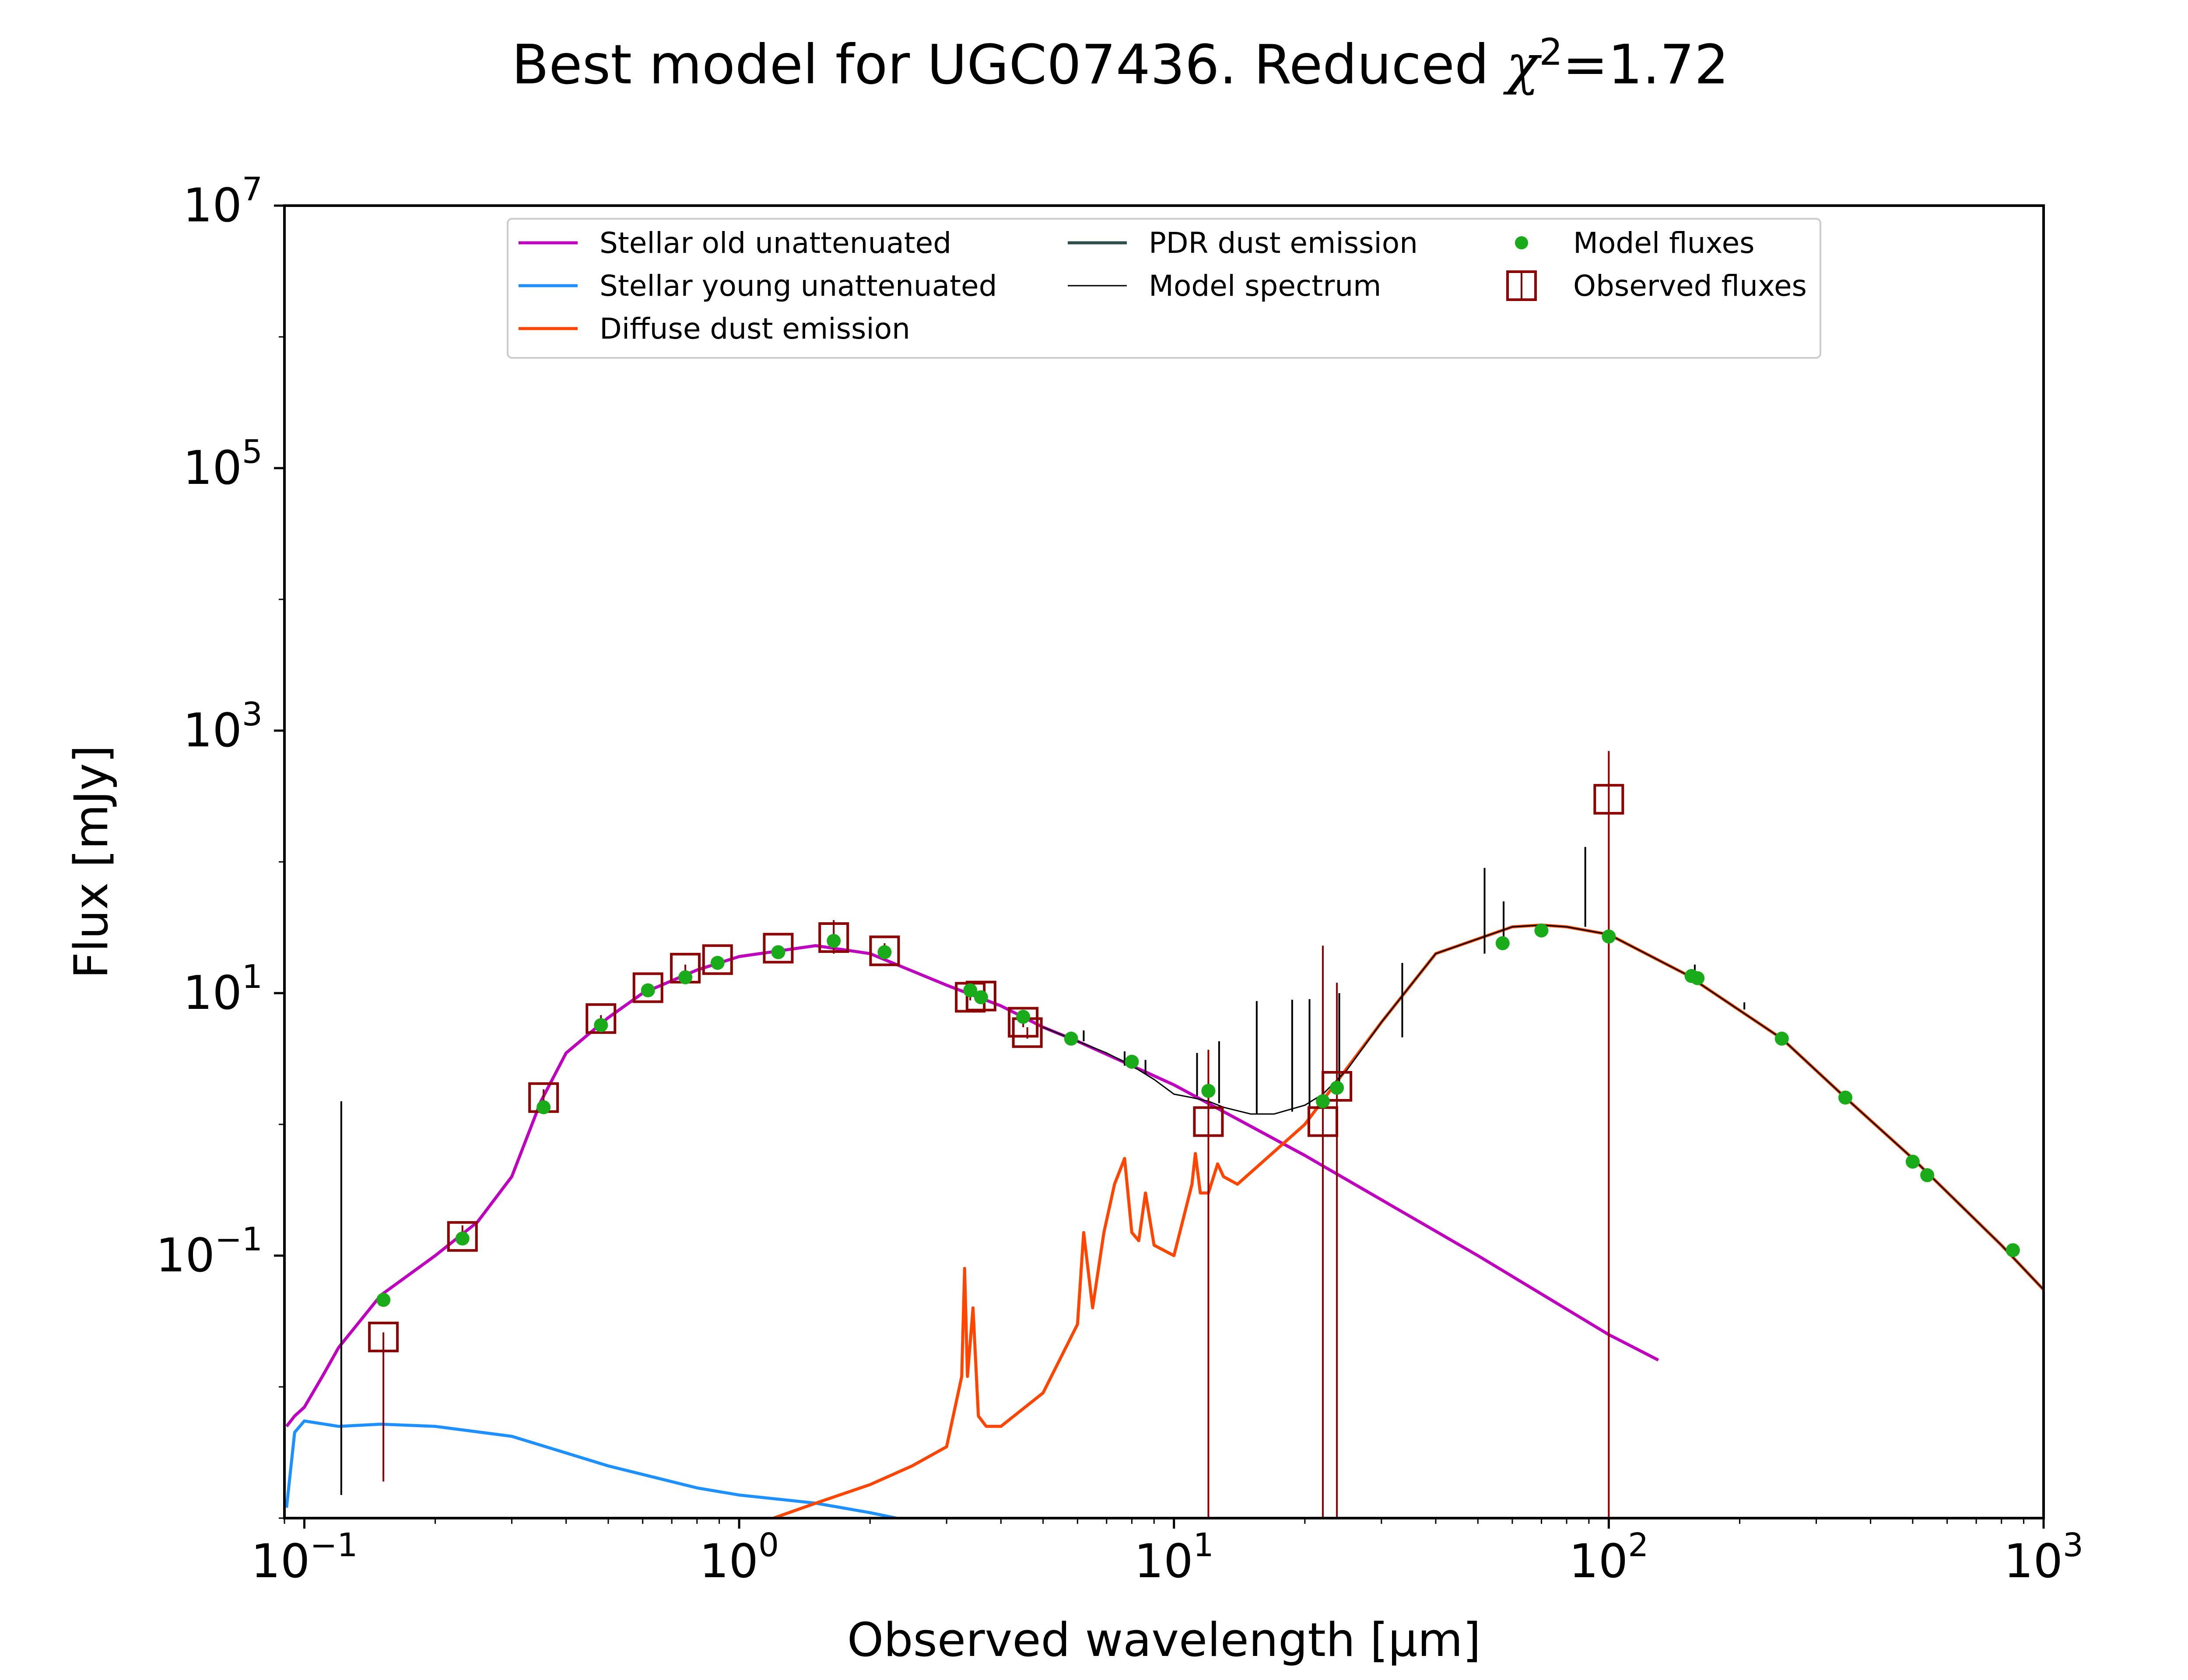 The width and height of the screenshot is (2188, 1680). I want to click on legend-box, so click(1164, 288).